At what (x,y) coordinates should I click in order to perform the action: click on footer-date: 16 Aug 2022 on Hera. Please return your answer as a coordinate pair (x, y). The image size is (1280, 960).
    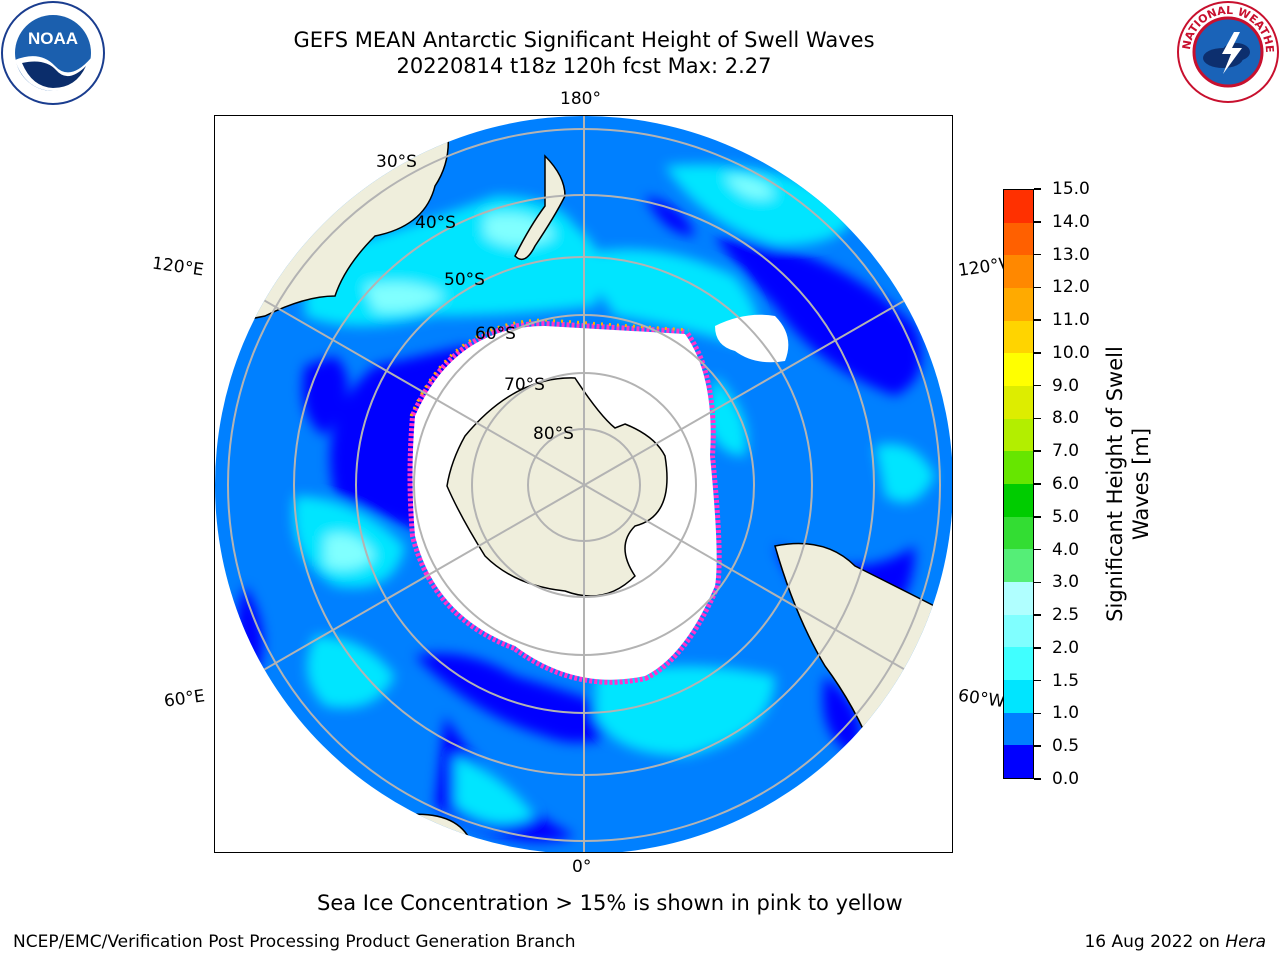
    Looking at the image, I should click on (1175, 942).